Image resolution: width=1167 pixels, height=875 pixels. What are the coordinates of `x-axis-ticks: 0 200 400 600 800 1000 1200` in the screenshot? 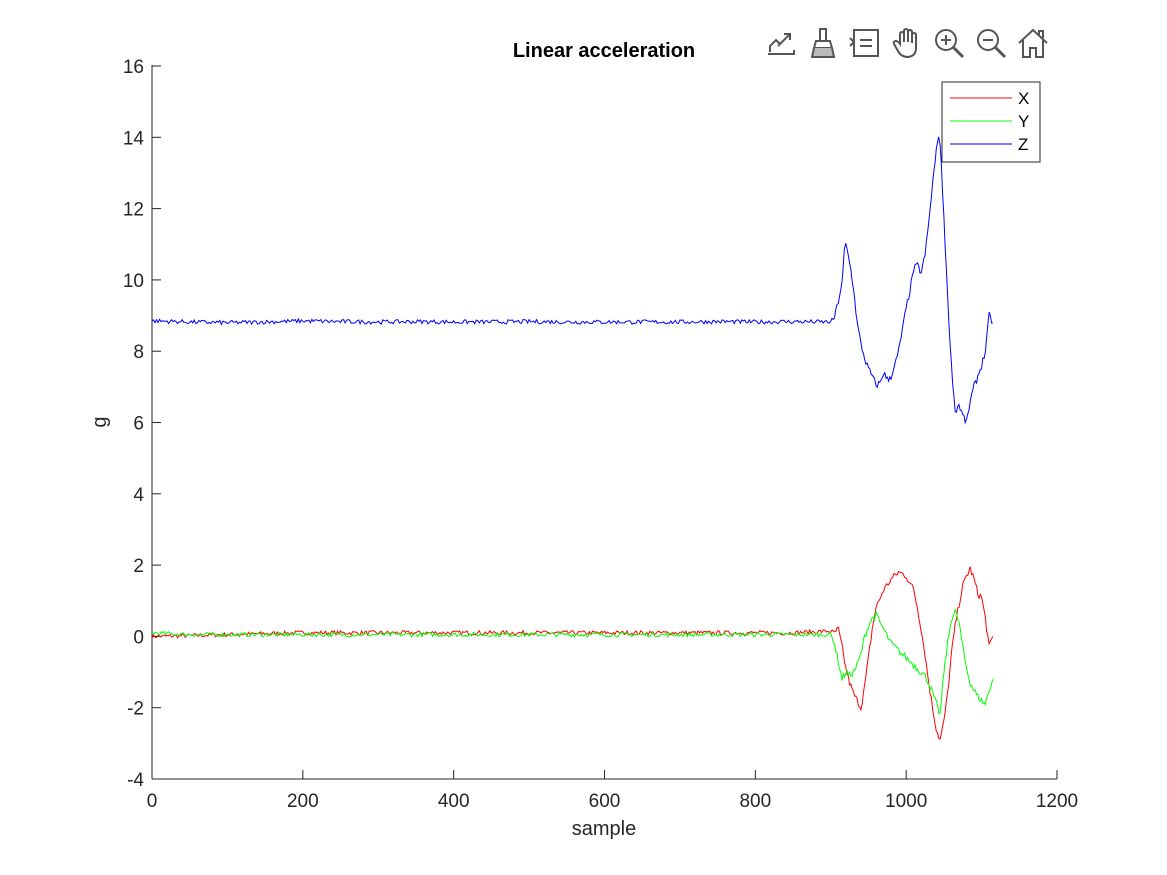 It's located at (612, 791).